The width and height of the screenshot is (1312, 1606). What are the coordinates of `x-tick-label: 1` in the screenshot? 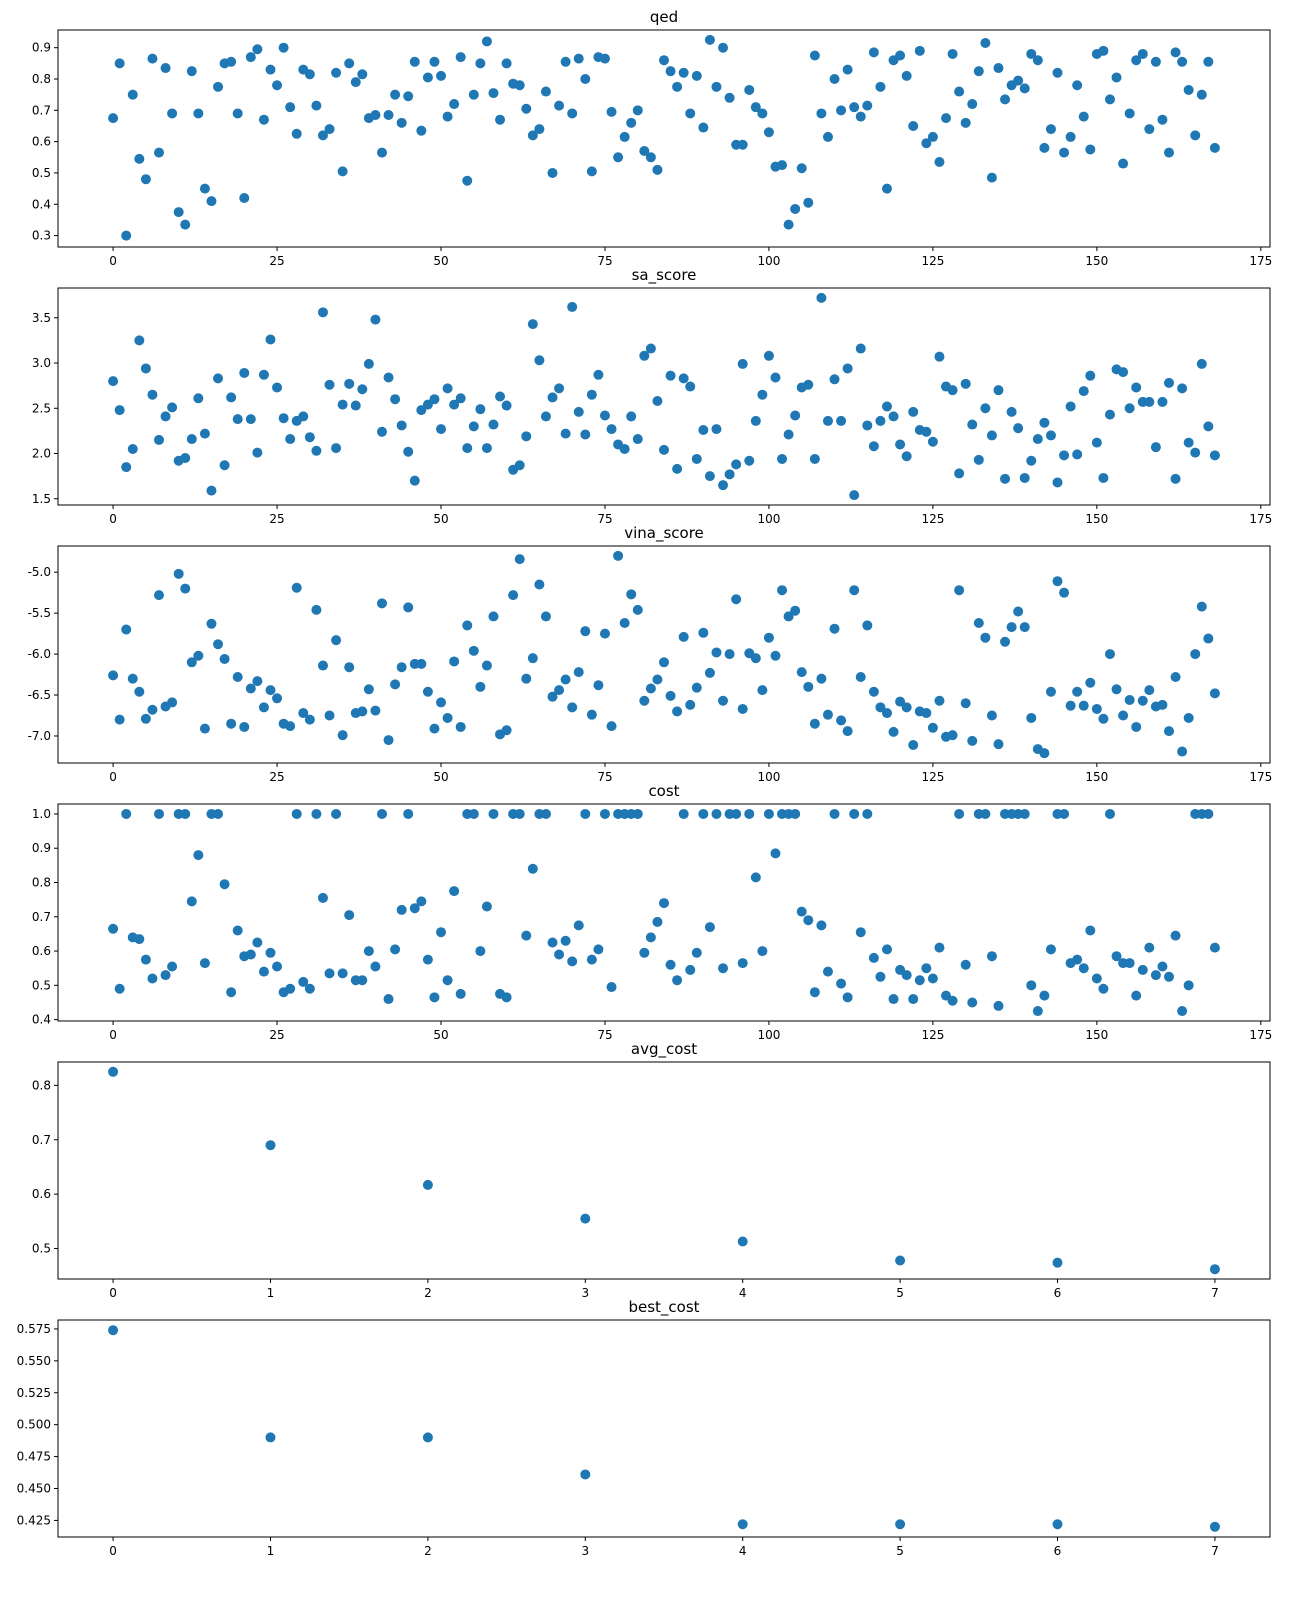 It's located at (271, 1551).